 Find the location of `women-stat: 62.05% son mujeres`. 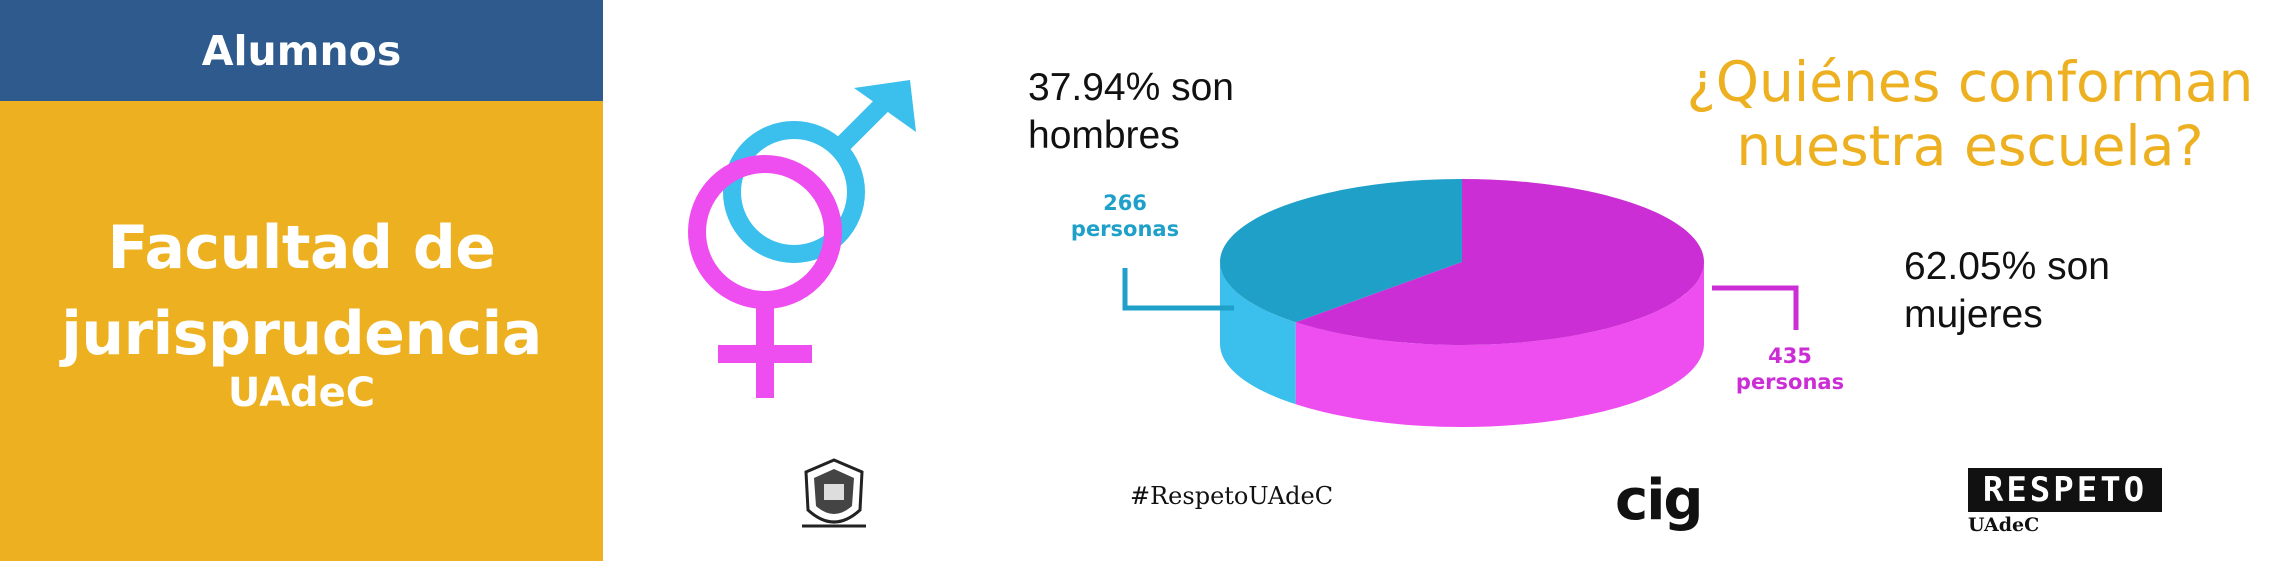

women-stat: 62.05% son mujeres is located at coordinates (2007, 291).